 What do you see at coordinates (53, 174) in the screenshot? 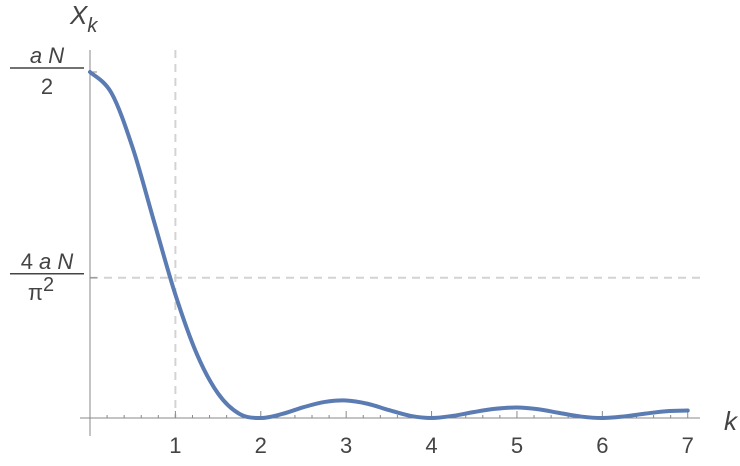
I see `y-ticks: a N24 a Nπ2` at bounding box center [53, 174].